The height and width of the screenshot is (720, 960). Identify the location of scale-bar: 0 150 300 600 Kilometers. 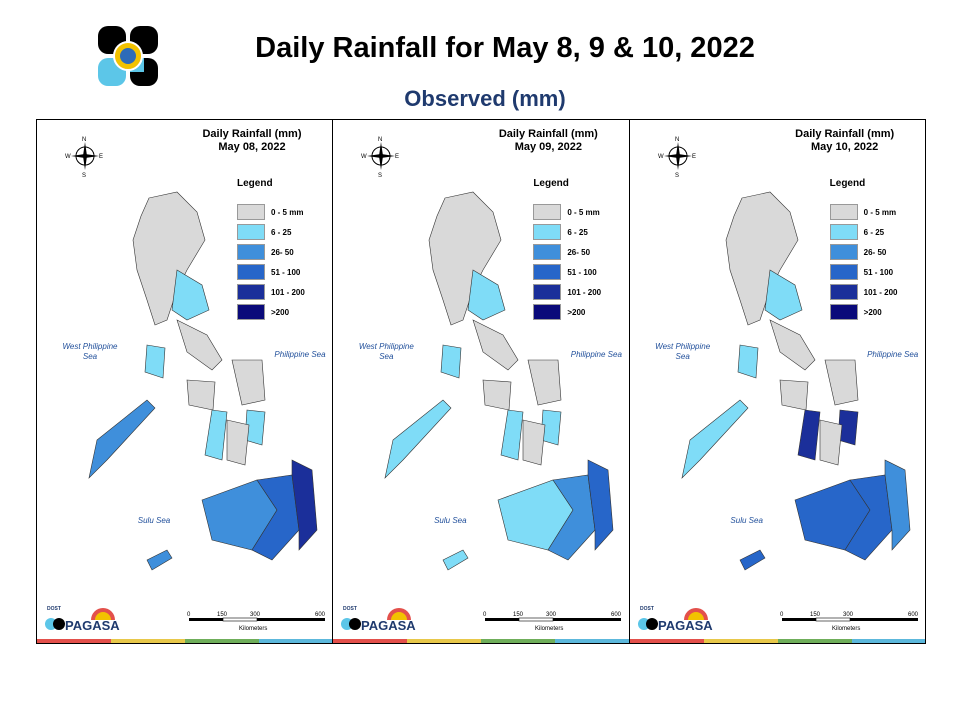
(552, 622).